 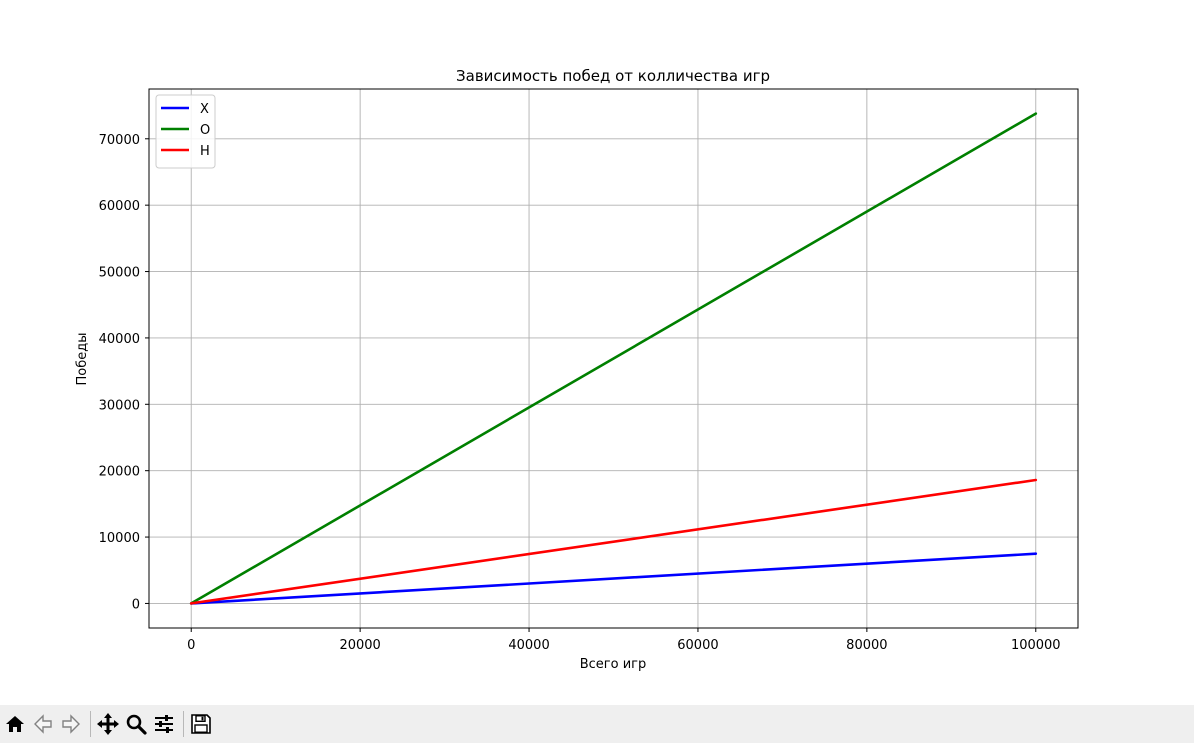 What do you see at coordinates (613, 76) in the screenshot?
I see `chart-title: Зависимость побед от колличества игр` at bounding box center [613, 76].